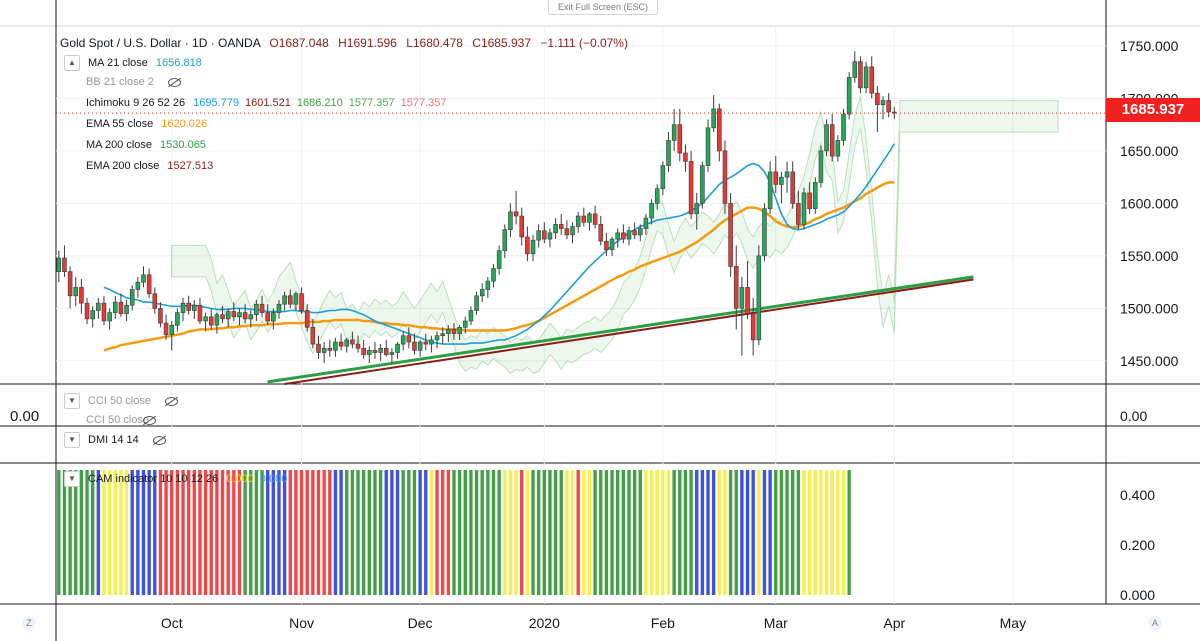  I want to click on indicator-name: Ichimoku 9 26 52 26, so click(136, 103).